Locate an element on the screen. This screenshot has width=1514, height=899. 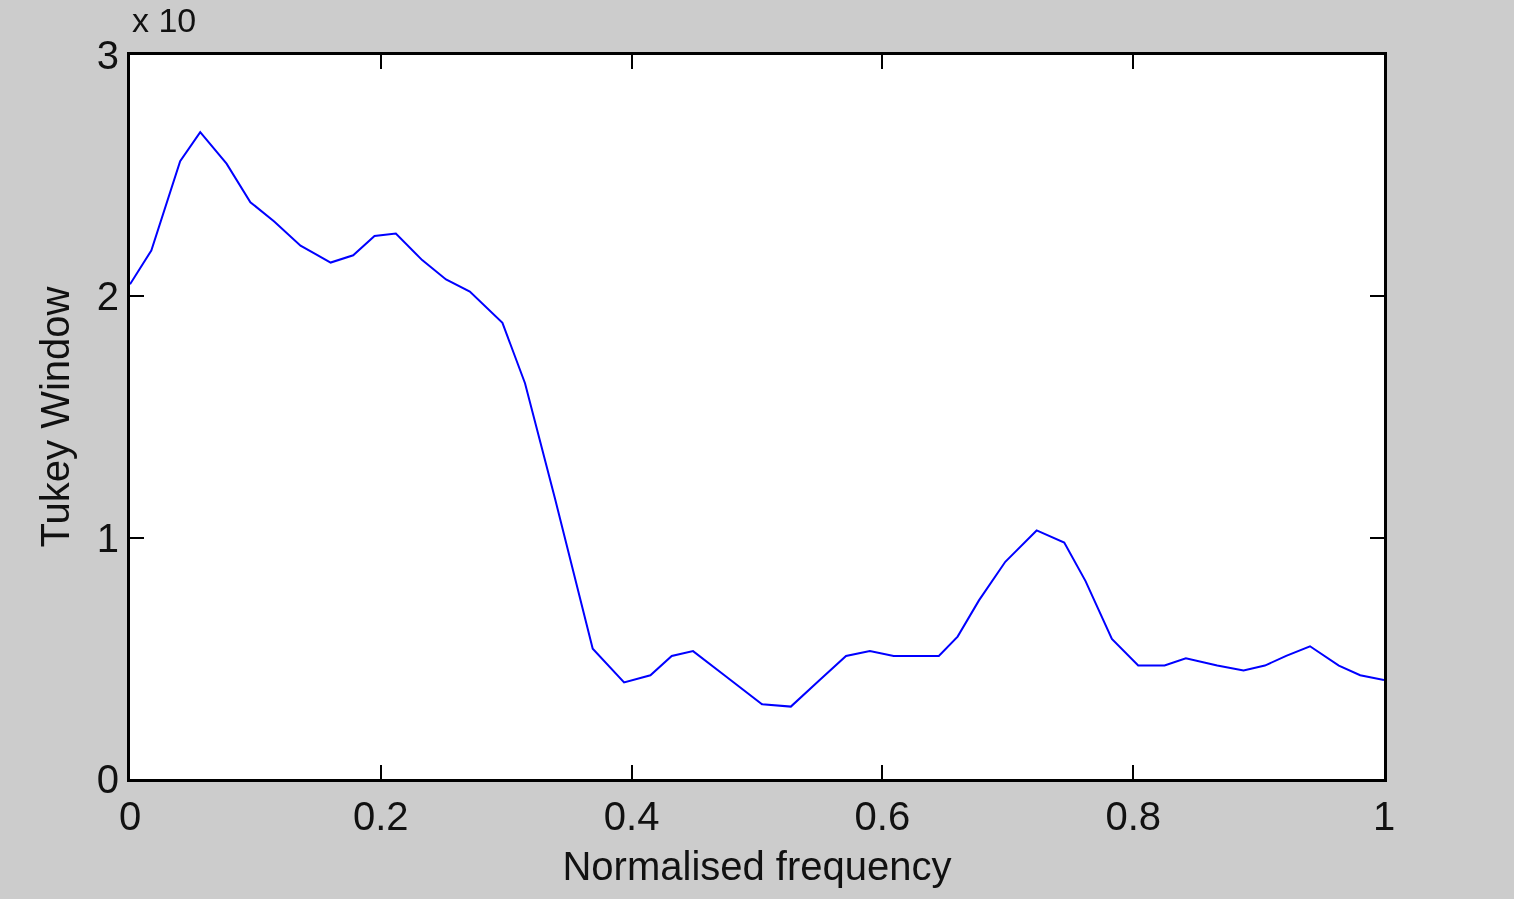
y-tick-label: 1 is located at coordinates (107, 537).